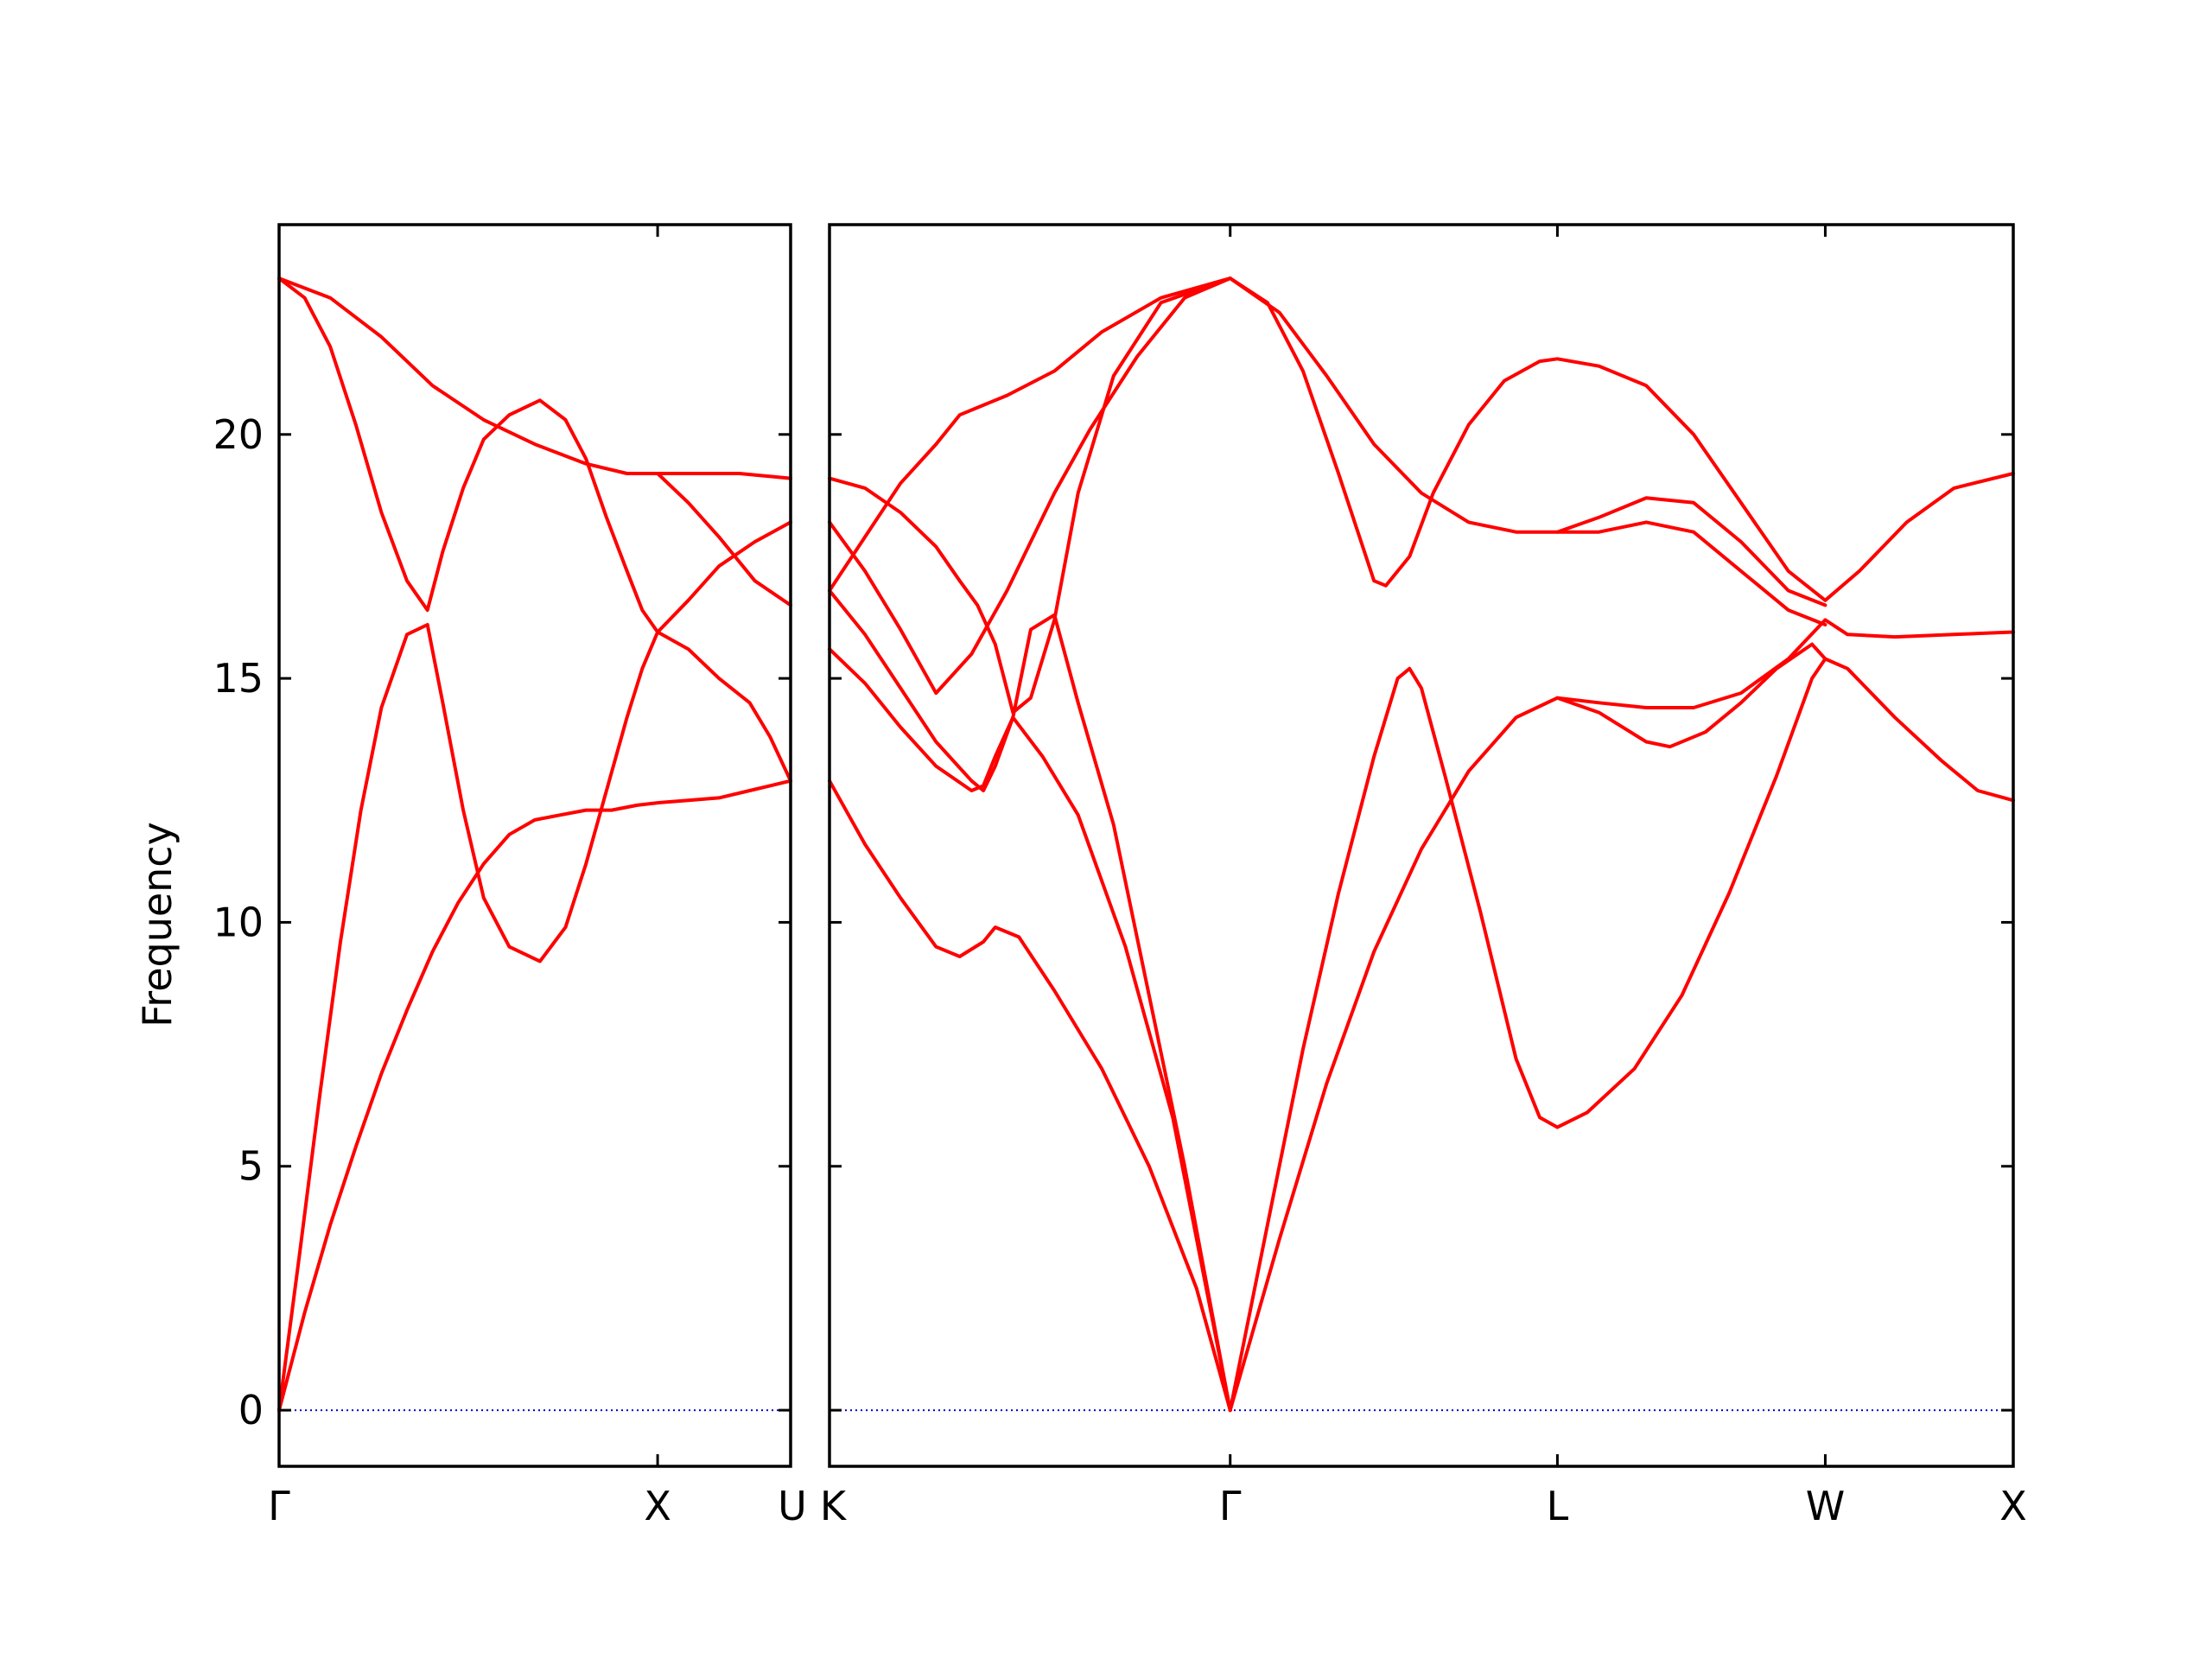 This screenshot has width=2212, height=1659. What do you see at coordinates (157, 924) in the screenshot?
I see `y-axis-label: Frequency` at bounding box center [157, 924].